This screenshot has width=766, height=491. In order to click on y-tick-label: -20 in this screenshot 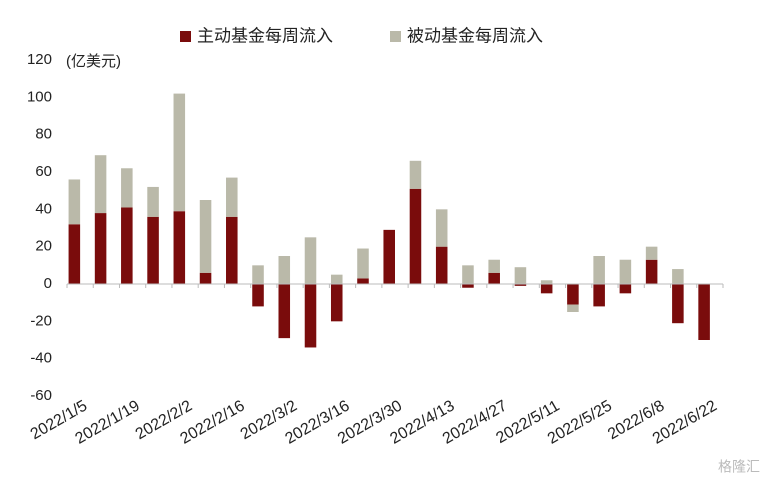, I will do `click(41, 320)`.